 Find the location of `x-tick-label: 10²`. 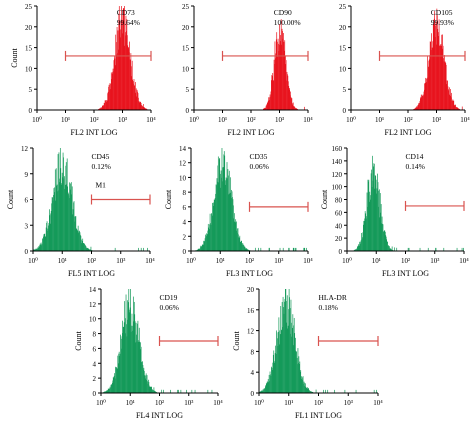

x-tick-label: 10² is located at coordinates (405, 261).